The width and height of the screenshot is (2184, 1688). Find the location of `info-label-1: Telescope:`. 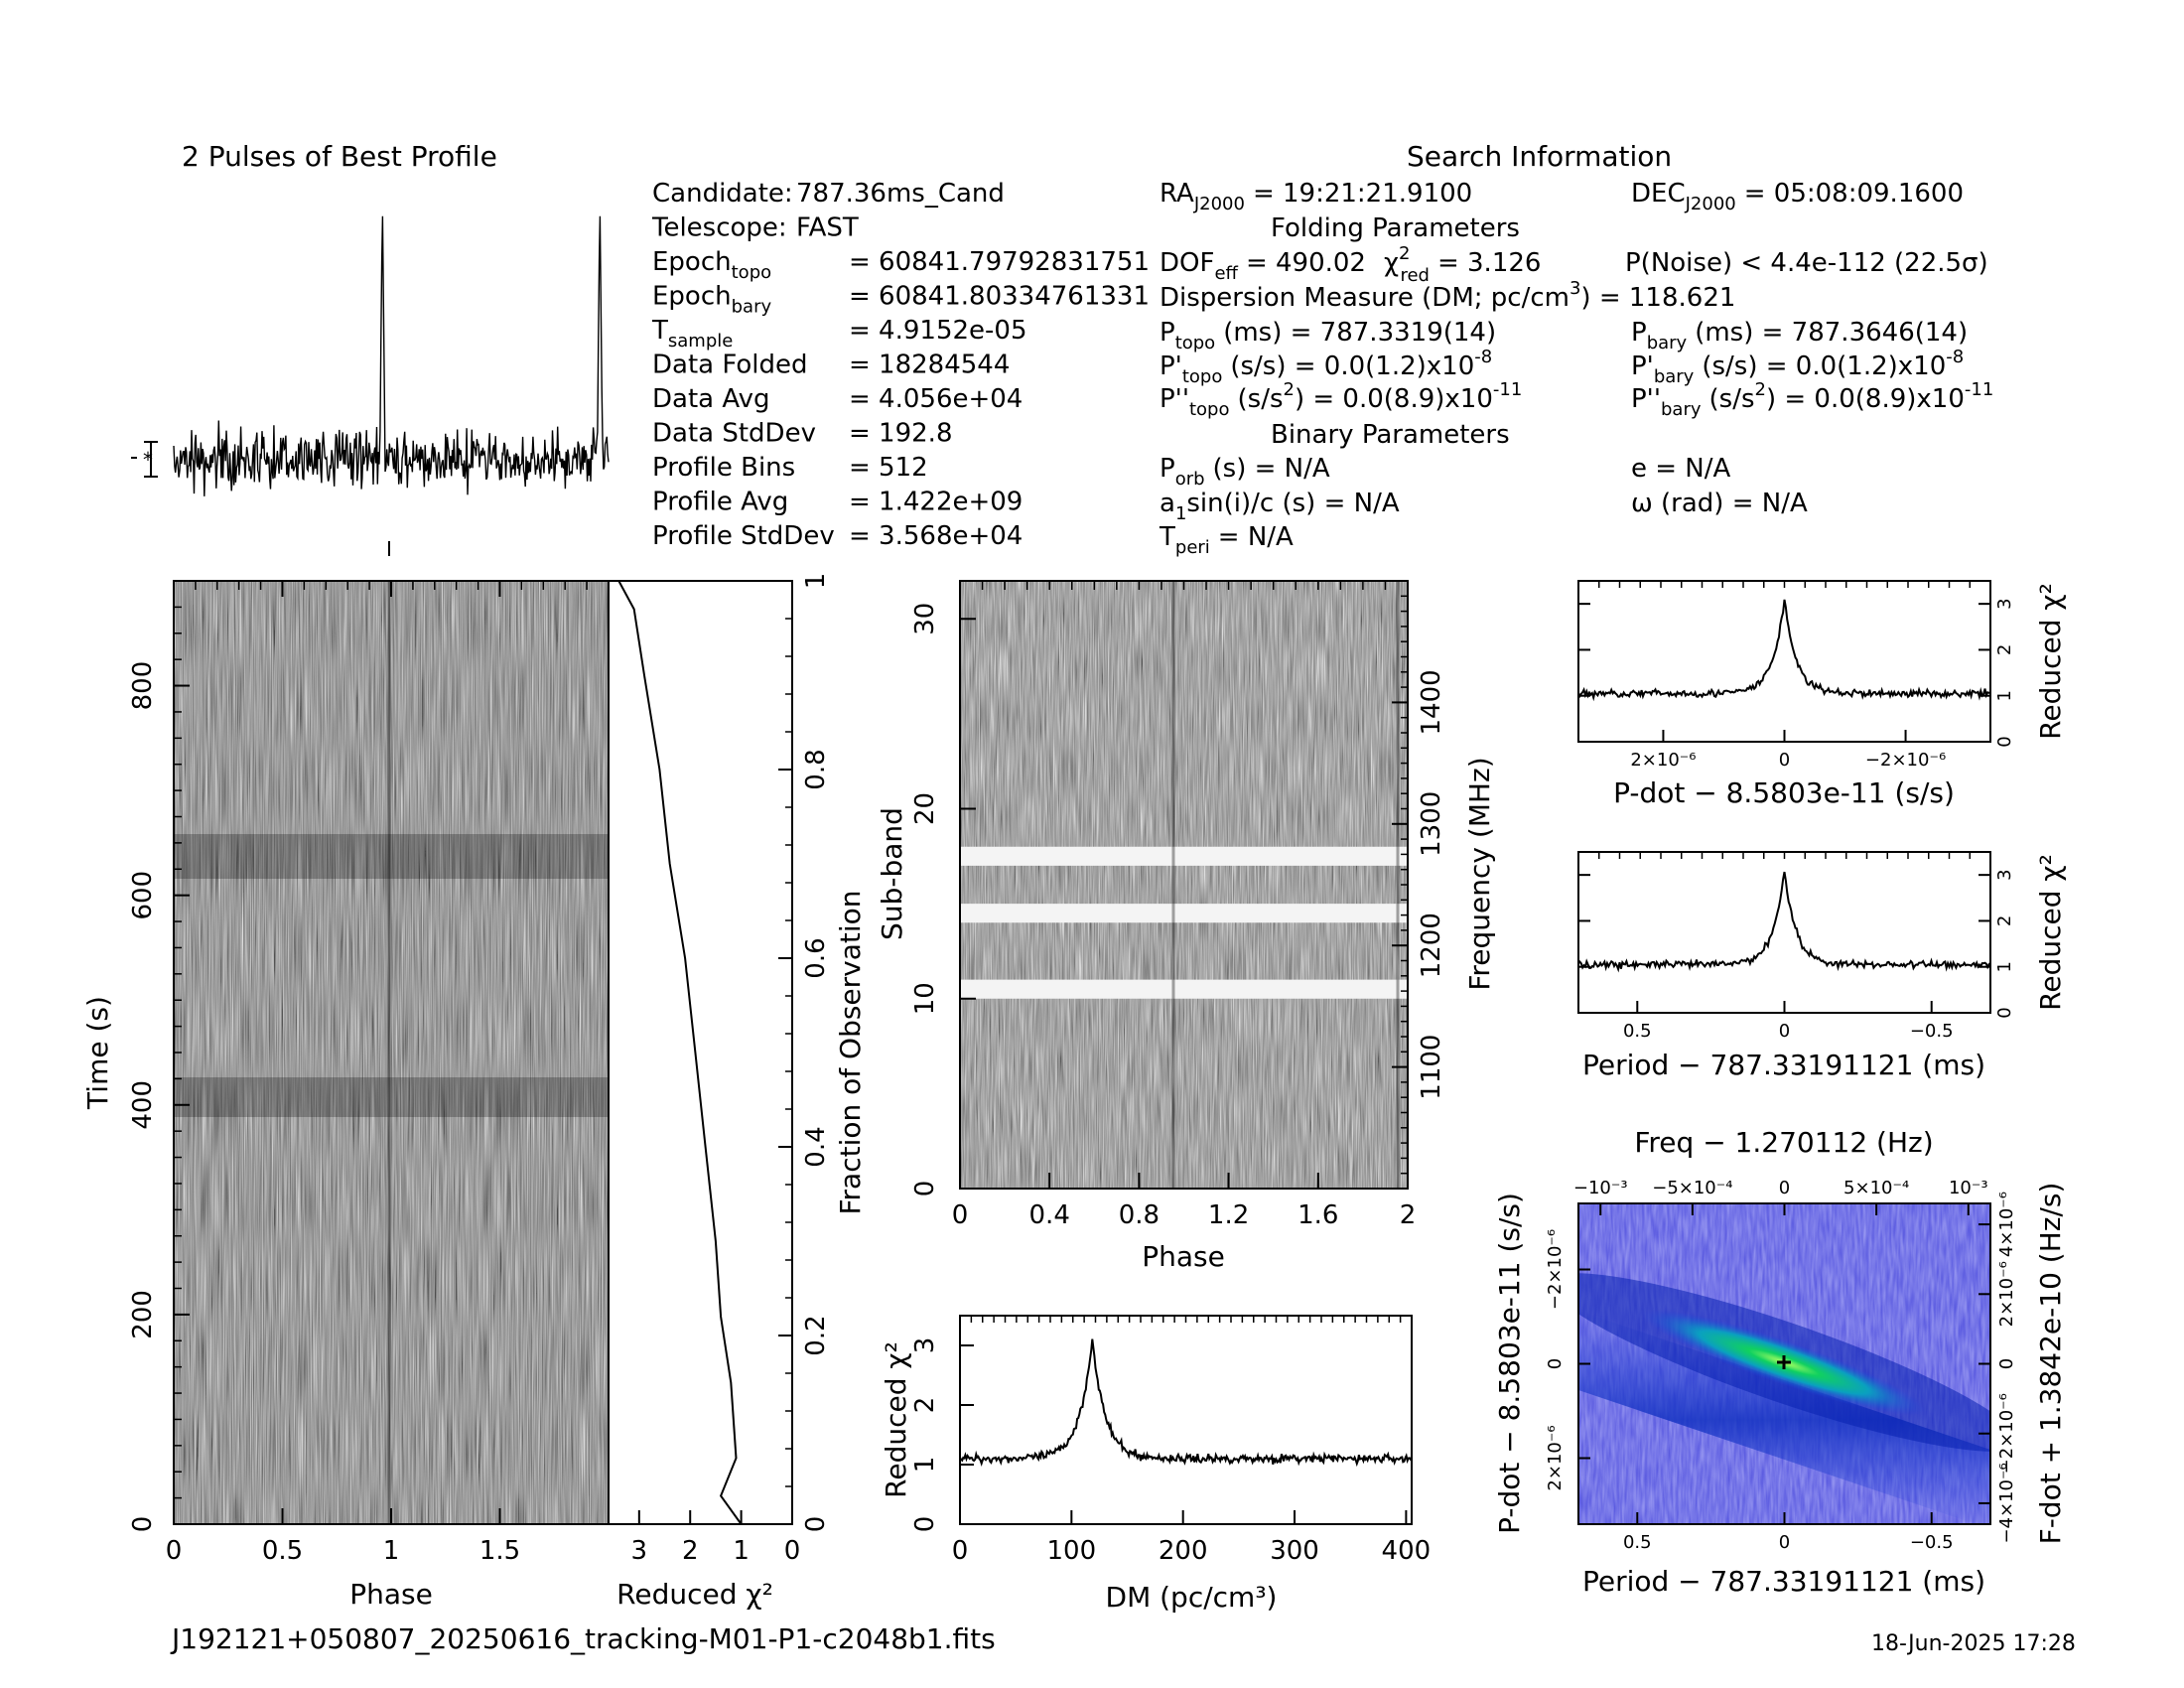

info-label-1: Telescope: is located at coordinates (719, 228).